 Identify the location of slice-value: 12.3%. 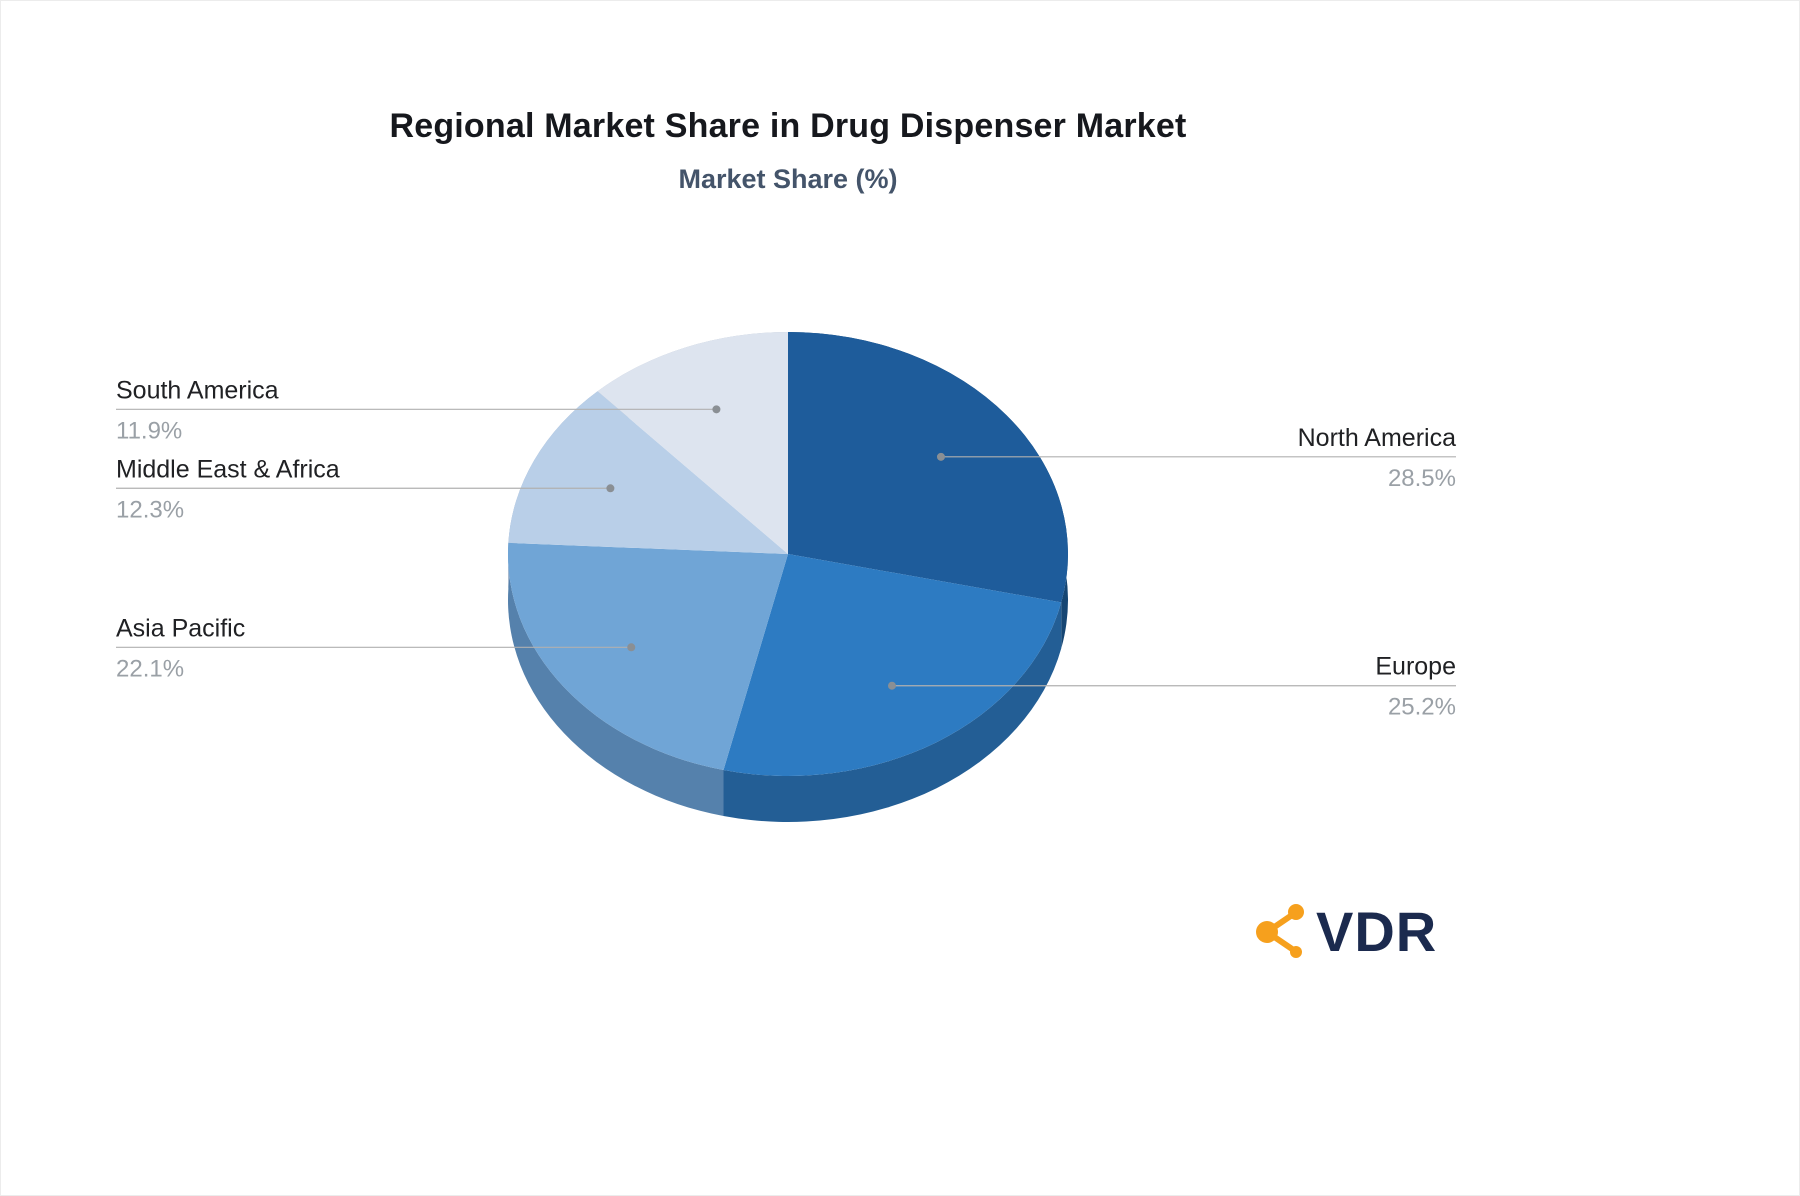
(150, 509).